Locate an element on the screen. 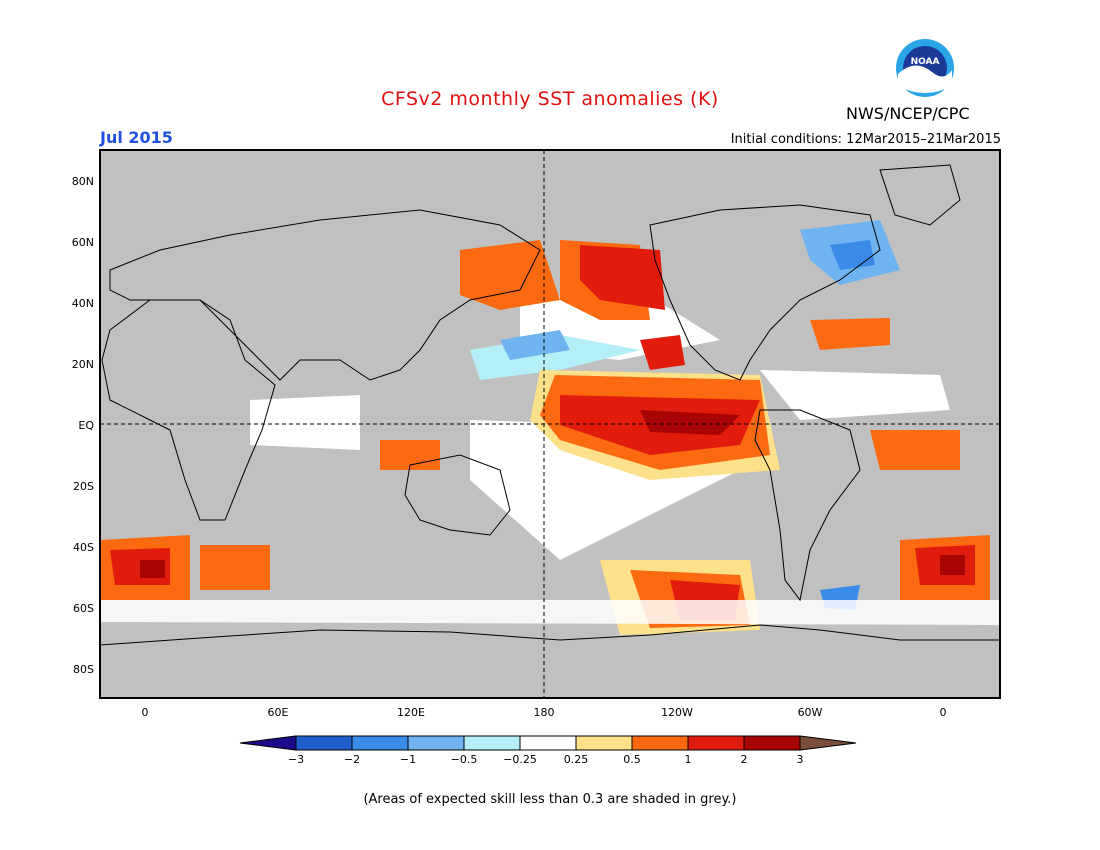 The image size is (1100, 850). colorbar-tick-label: 1 is located at coordinates (688, 759).